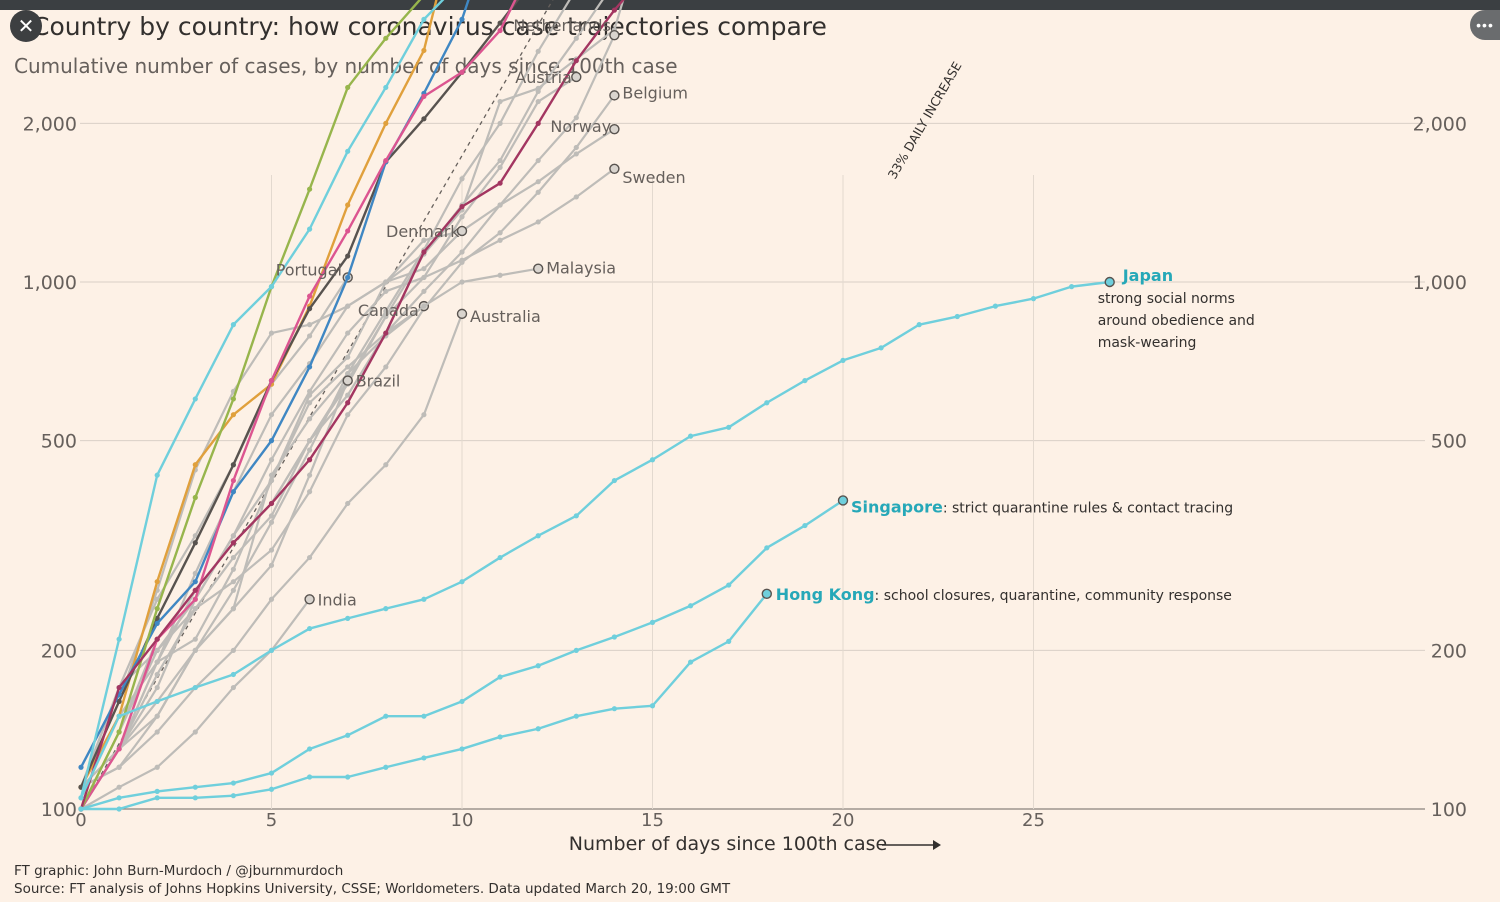 Image resolution: width=1500 pixels, height=902 pixels. What do you see at coordinates (1440, 283) in the screenshot?
I see `y-tick-label-right: 1,000` at bounding box center [1440, 283].